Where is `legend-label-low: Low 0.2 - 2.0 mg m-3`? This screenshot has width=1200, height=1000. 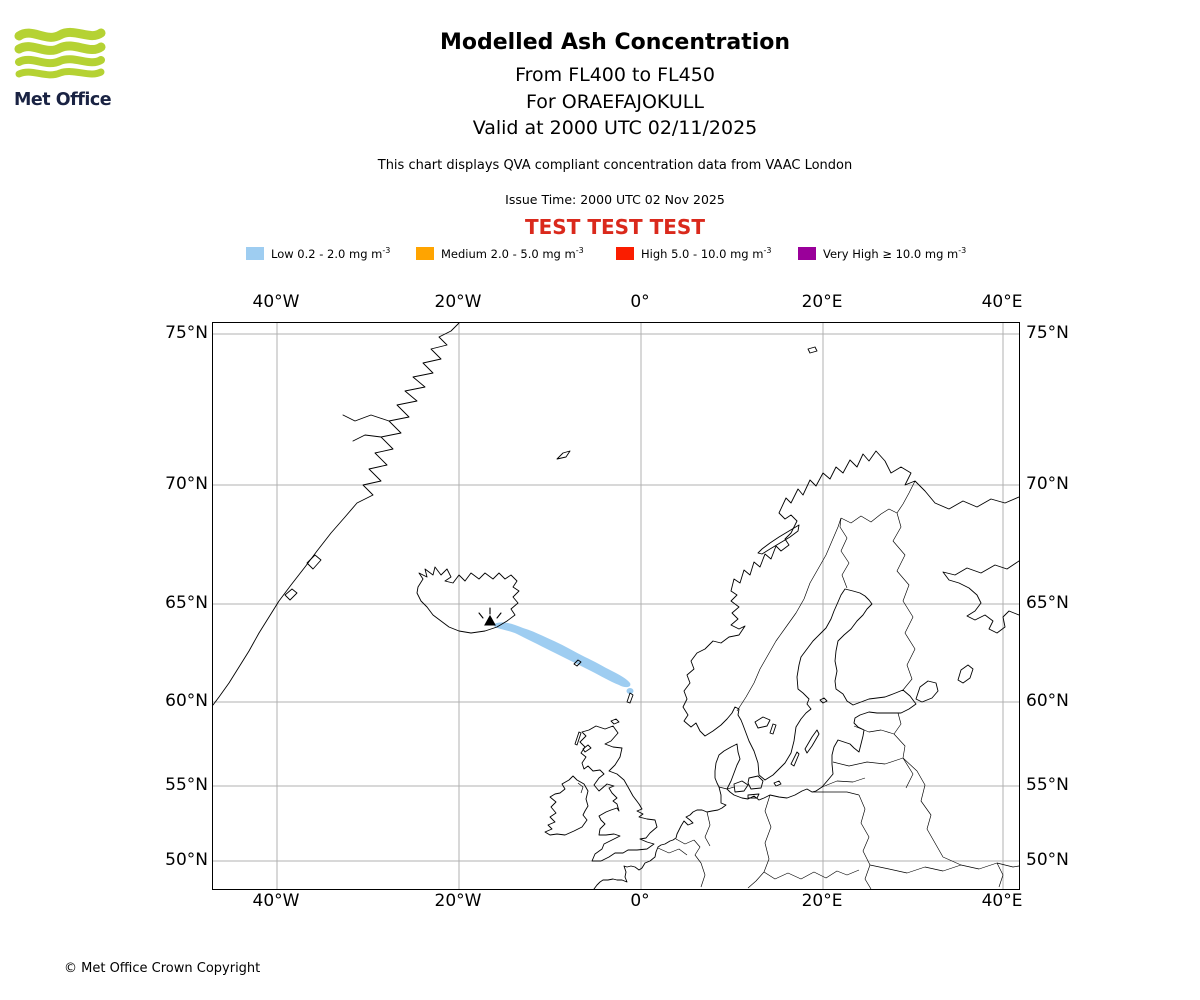 legend-label-low: Low 0.2 - 2.0 mg m-3 is located at coordinates (331, 253).